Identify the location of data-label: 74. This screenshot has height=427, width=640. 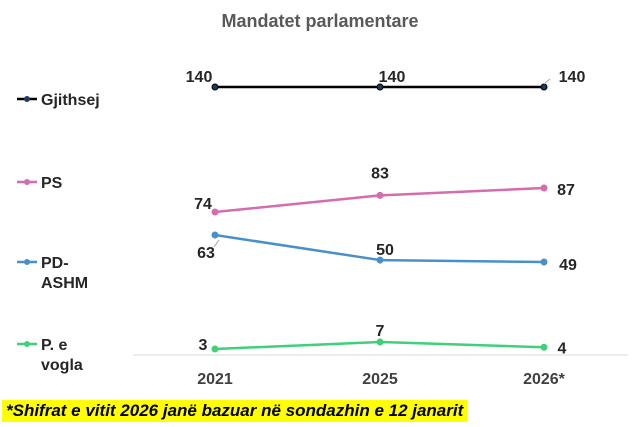
(203, 204).